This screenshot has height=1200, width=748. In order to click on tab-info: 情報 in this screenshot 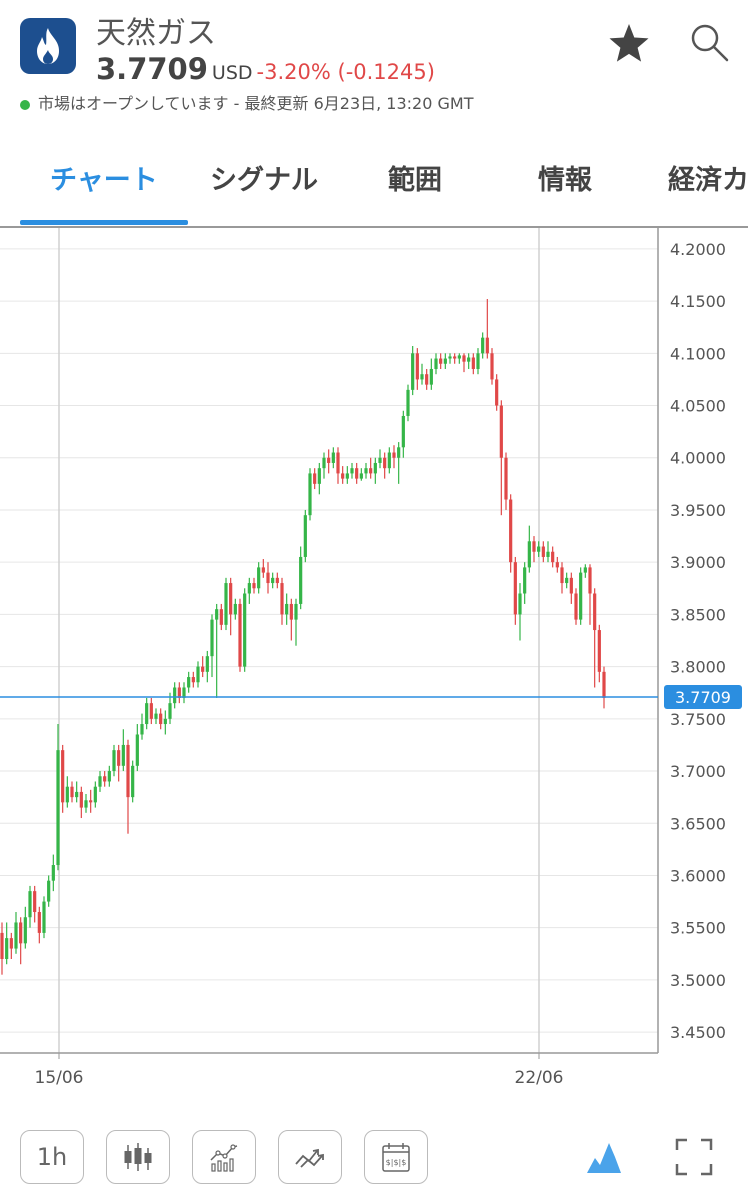, I will do `click(565, 180)`.